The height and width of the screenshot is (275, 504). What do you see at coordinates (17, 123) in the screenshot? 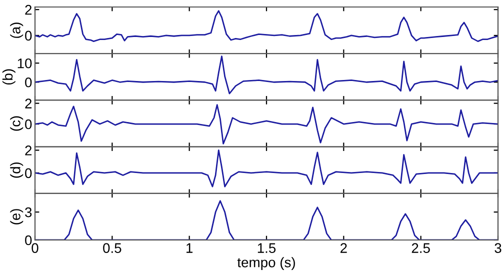
I see `y-axis-title: (c)` at bounding box center [17, 123].